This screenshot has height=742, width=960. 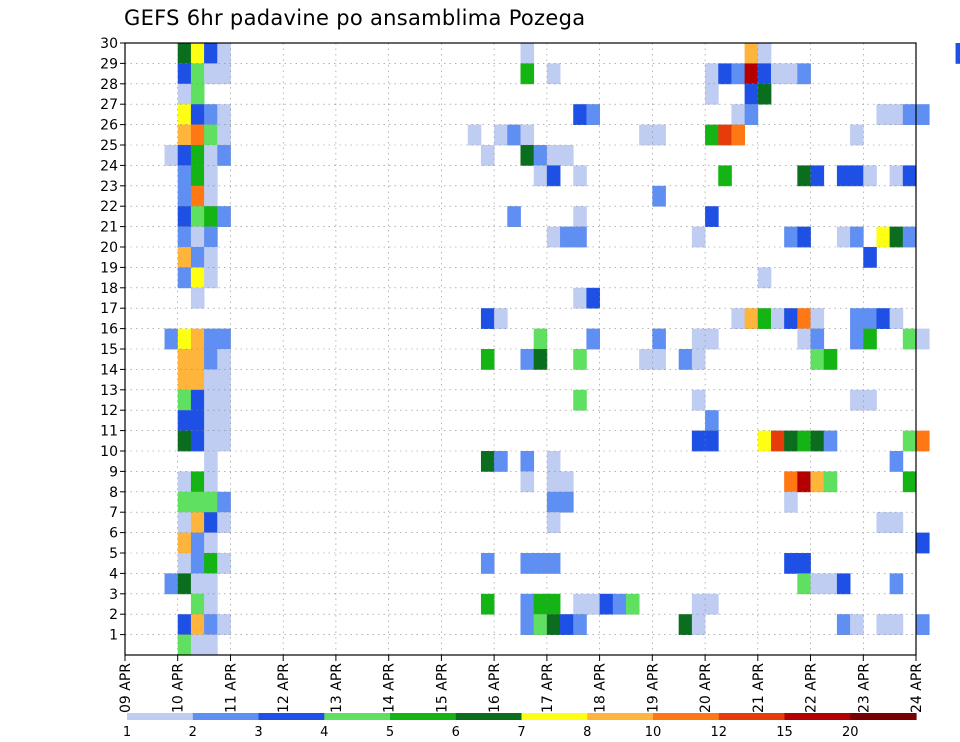 What do you see at coordinates (601, 688) in the screenshot?
I see `x-tick-label: 18 APR` at bounding box center [601, 688].